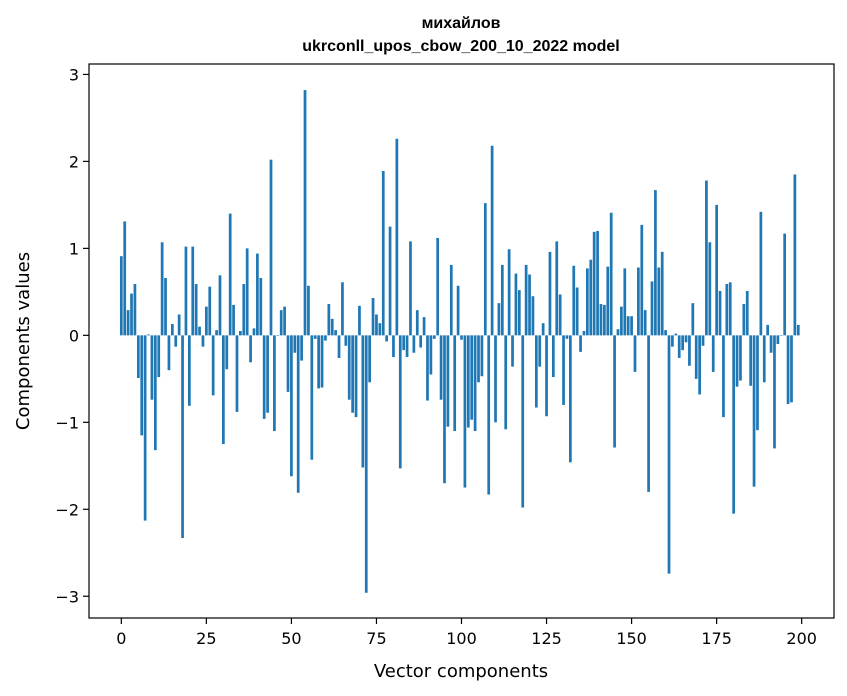 This screenshot has height=696, width=847. I want to click on x-tick-label: 150, so click(631, 638).